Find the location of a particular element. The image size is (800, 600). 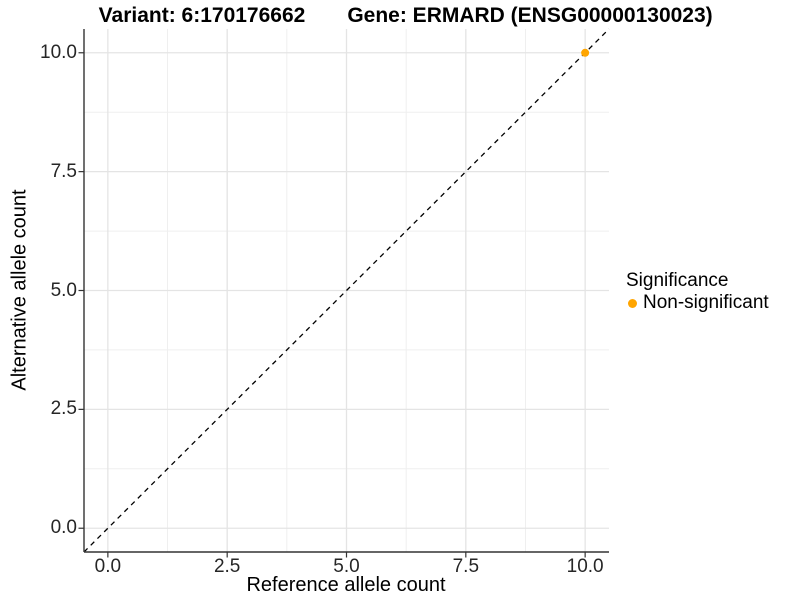

y-tick-label: 10.0 is located at coordinates (58, 52).